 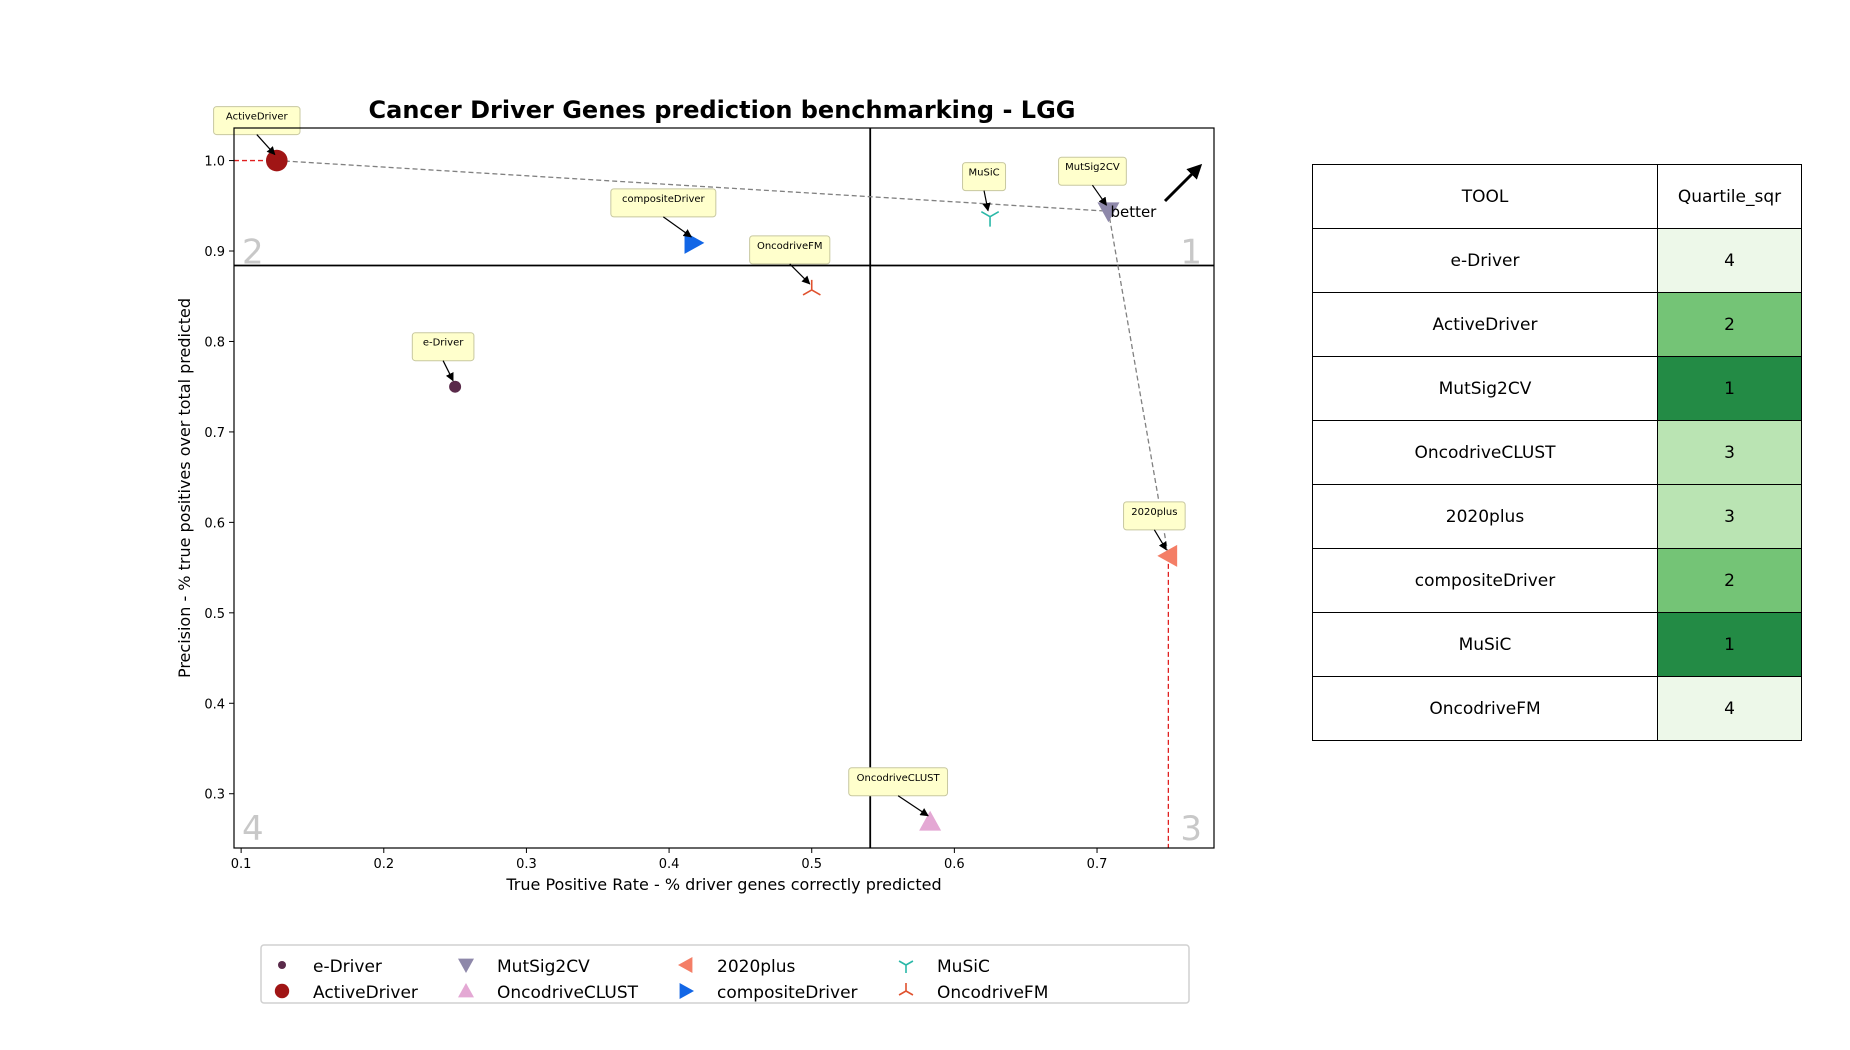 I want to click on data-point-marker-e-driver, so click(x=455, y=386).